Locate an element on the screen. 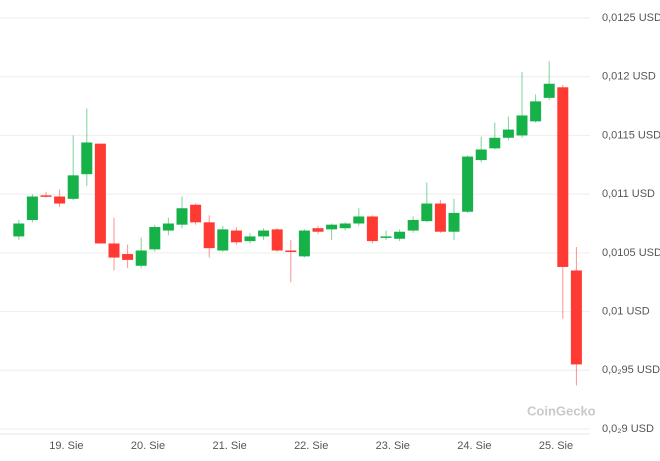 The height and width of the screenshot is (461, 660). x-tick-label: 21. Sie is located at coordinates (229, 446).